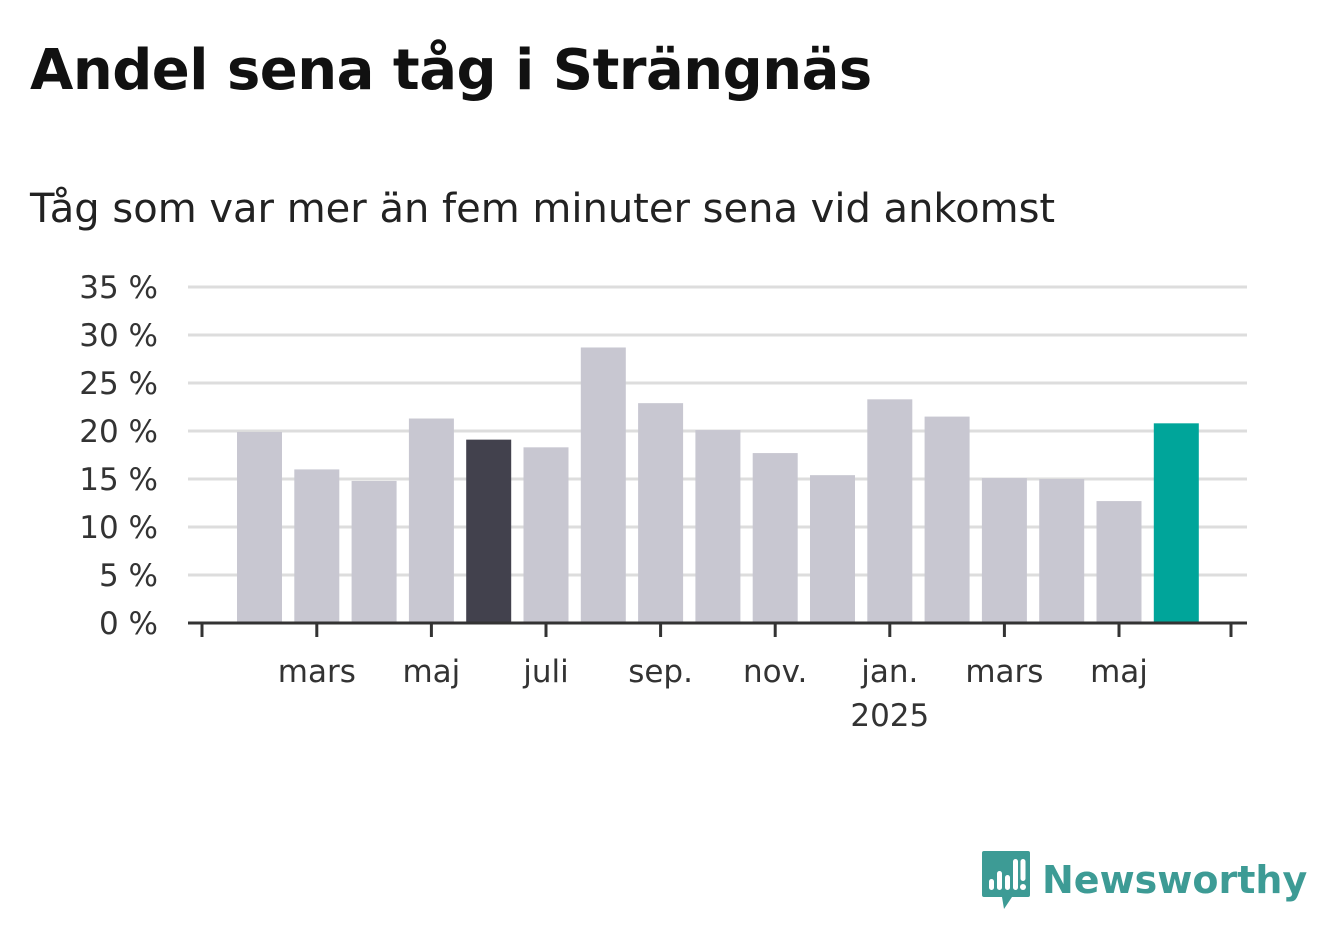 Image resolution: width=1322 pixels, height=939 pixels. I want to click on y-tick-label: 15 %, so click(118, 480).